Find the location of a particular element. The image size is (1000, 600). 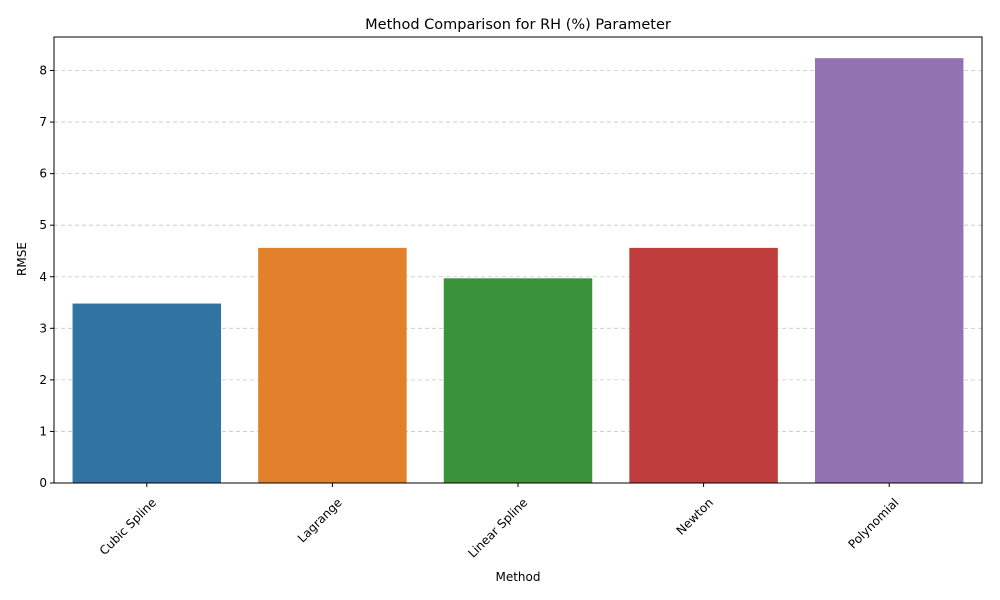

x-tick-label: Cubic Spline is located at coordinates (128, 526).